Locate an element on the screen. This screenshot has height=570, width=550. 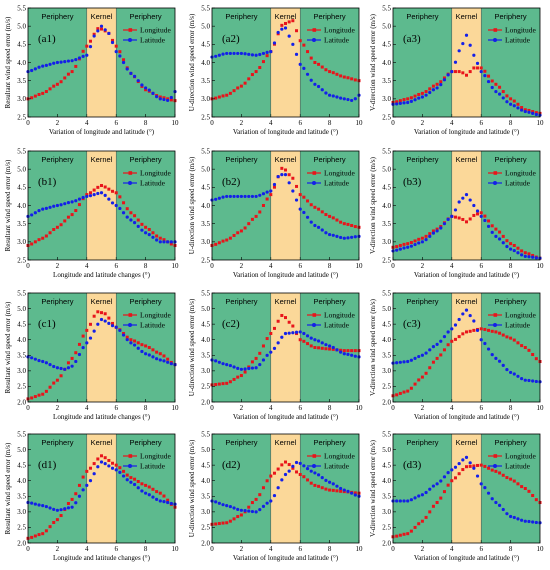
y-tick-label: 3.5 is located at coordinates (21, 356).